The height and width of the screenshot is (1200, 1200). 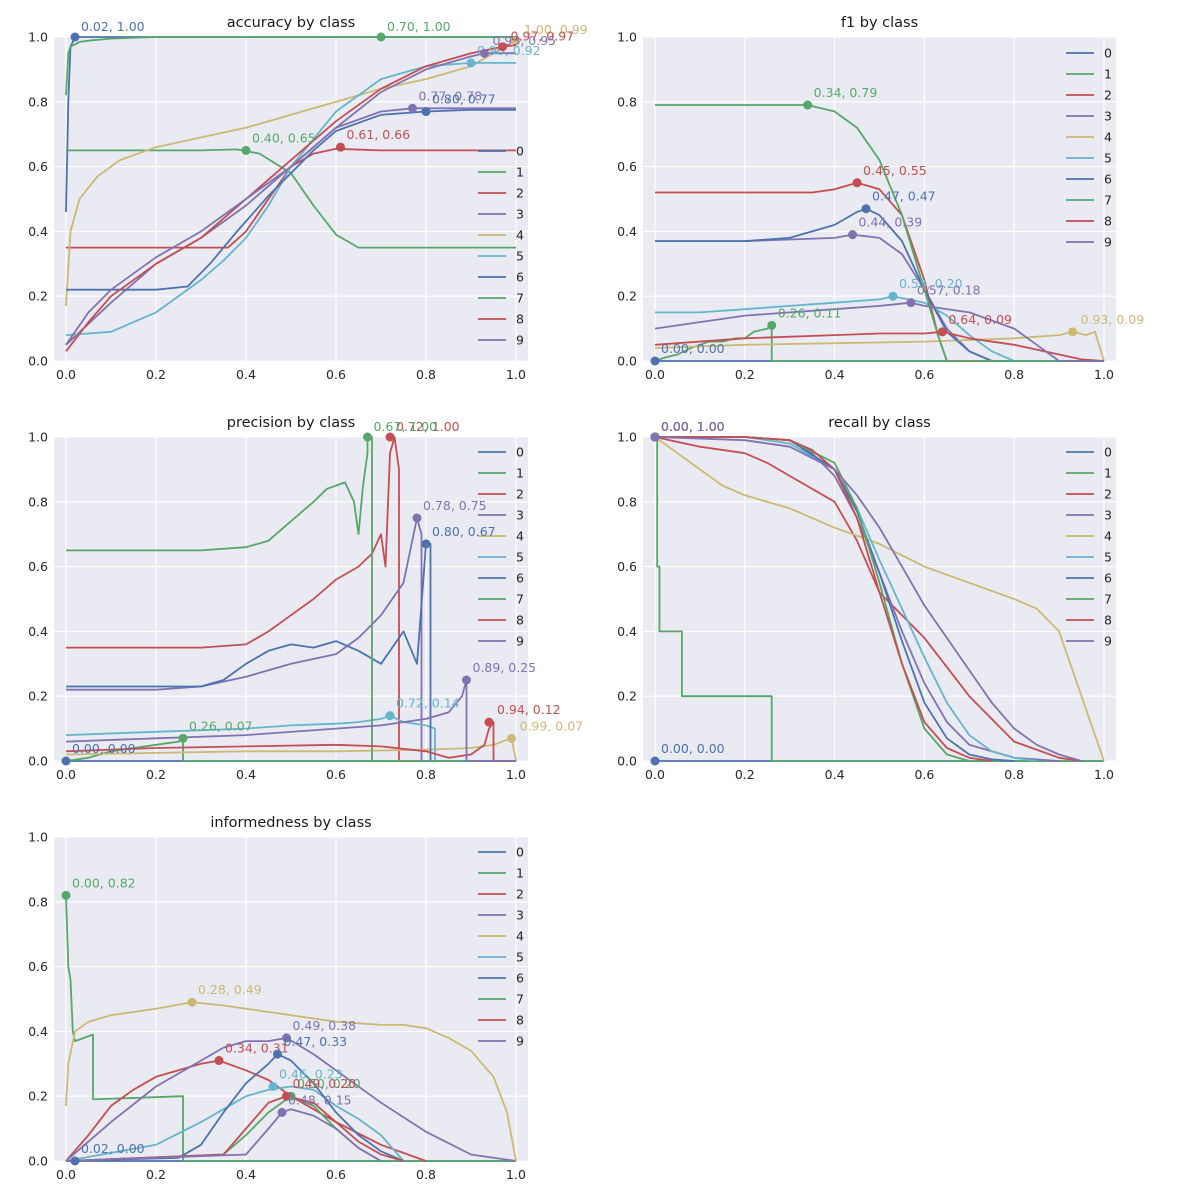 I want to click on point-label-1: 0.26, 0.11, so click(x=810, y=312).